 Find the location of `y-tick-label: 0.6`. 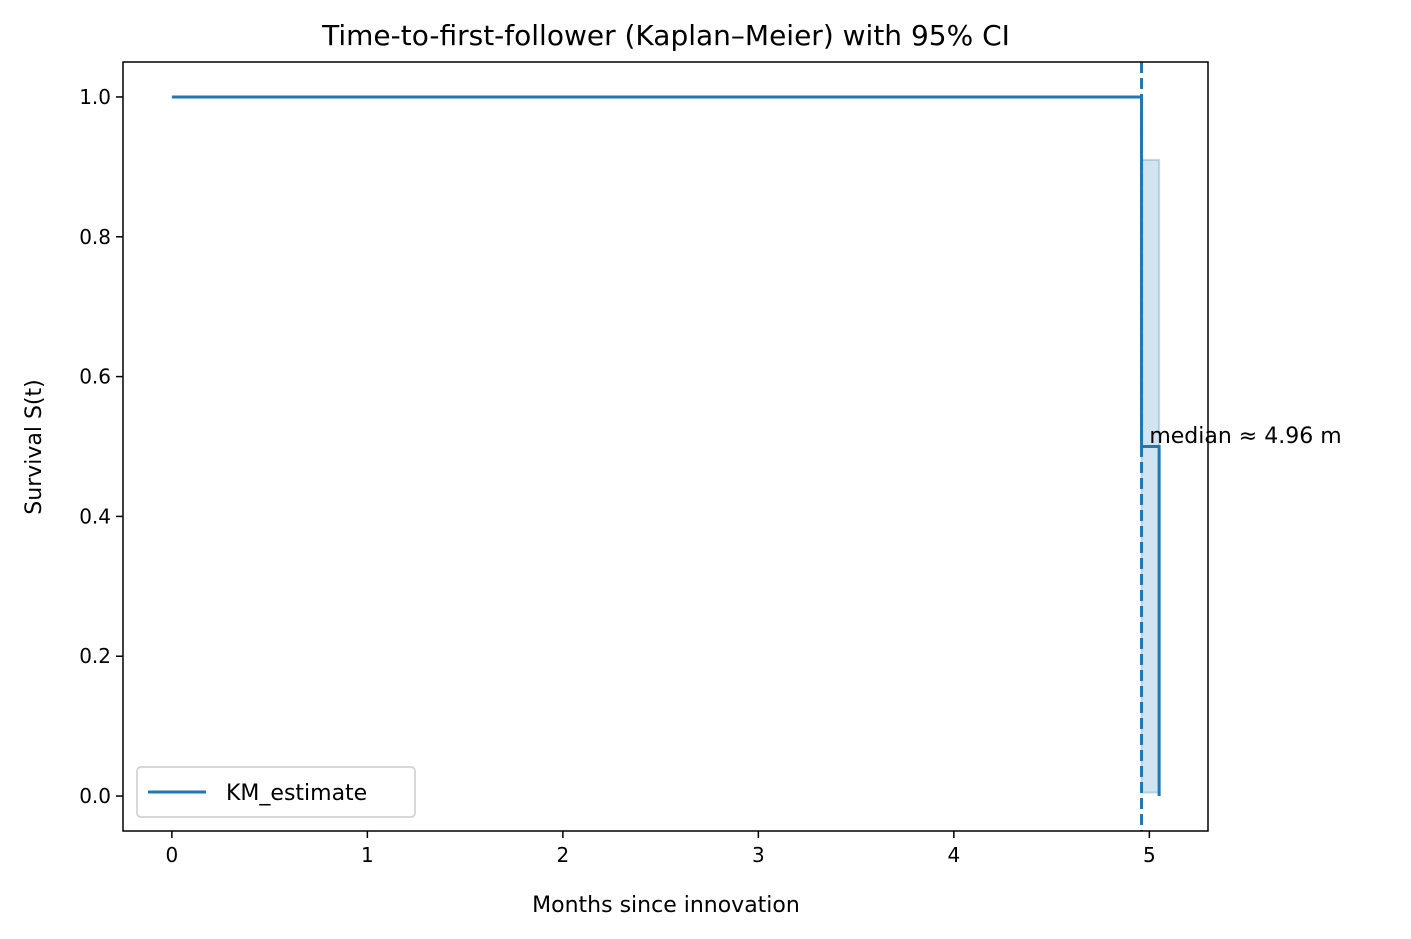

y-tick-label: 0.6 is located at coordinates (95, 377).